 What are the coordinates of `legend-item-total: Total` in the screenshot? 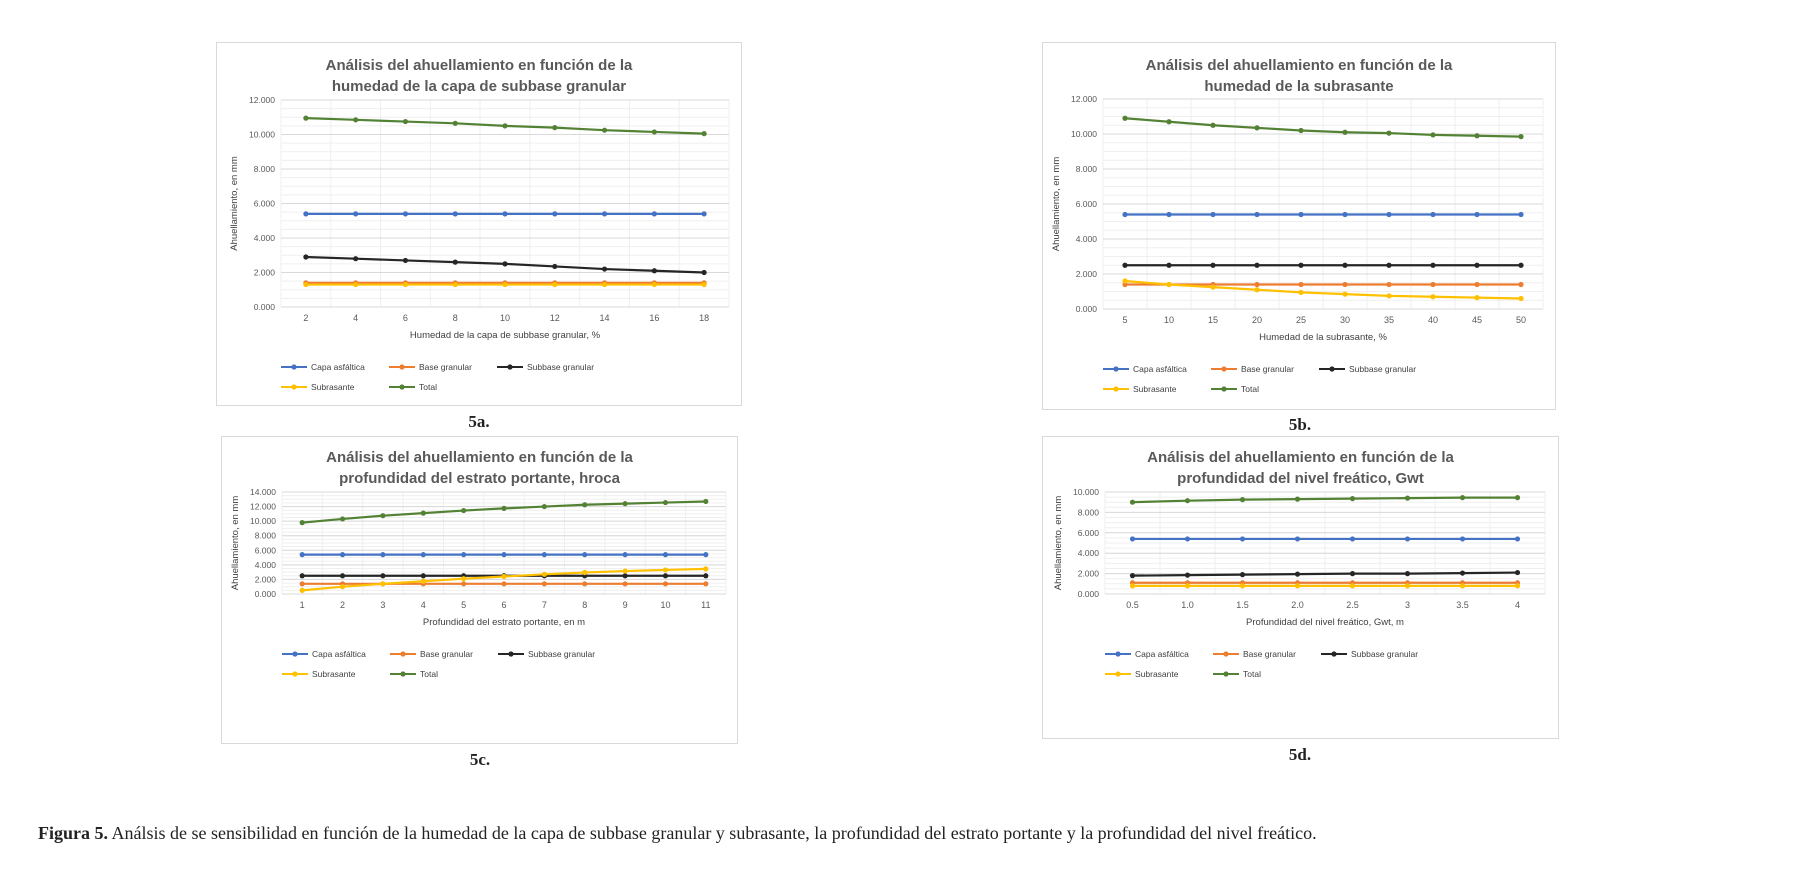 It's located at (414, 674).